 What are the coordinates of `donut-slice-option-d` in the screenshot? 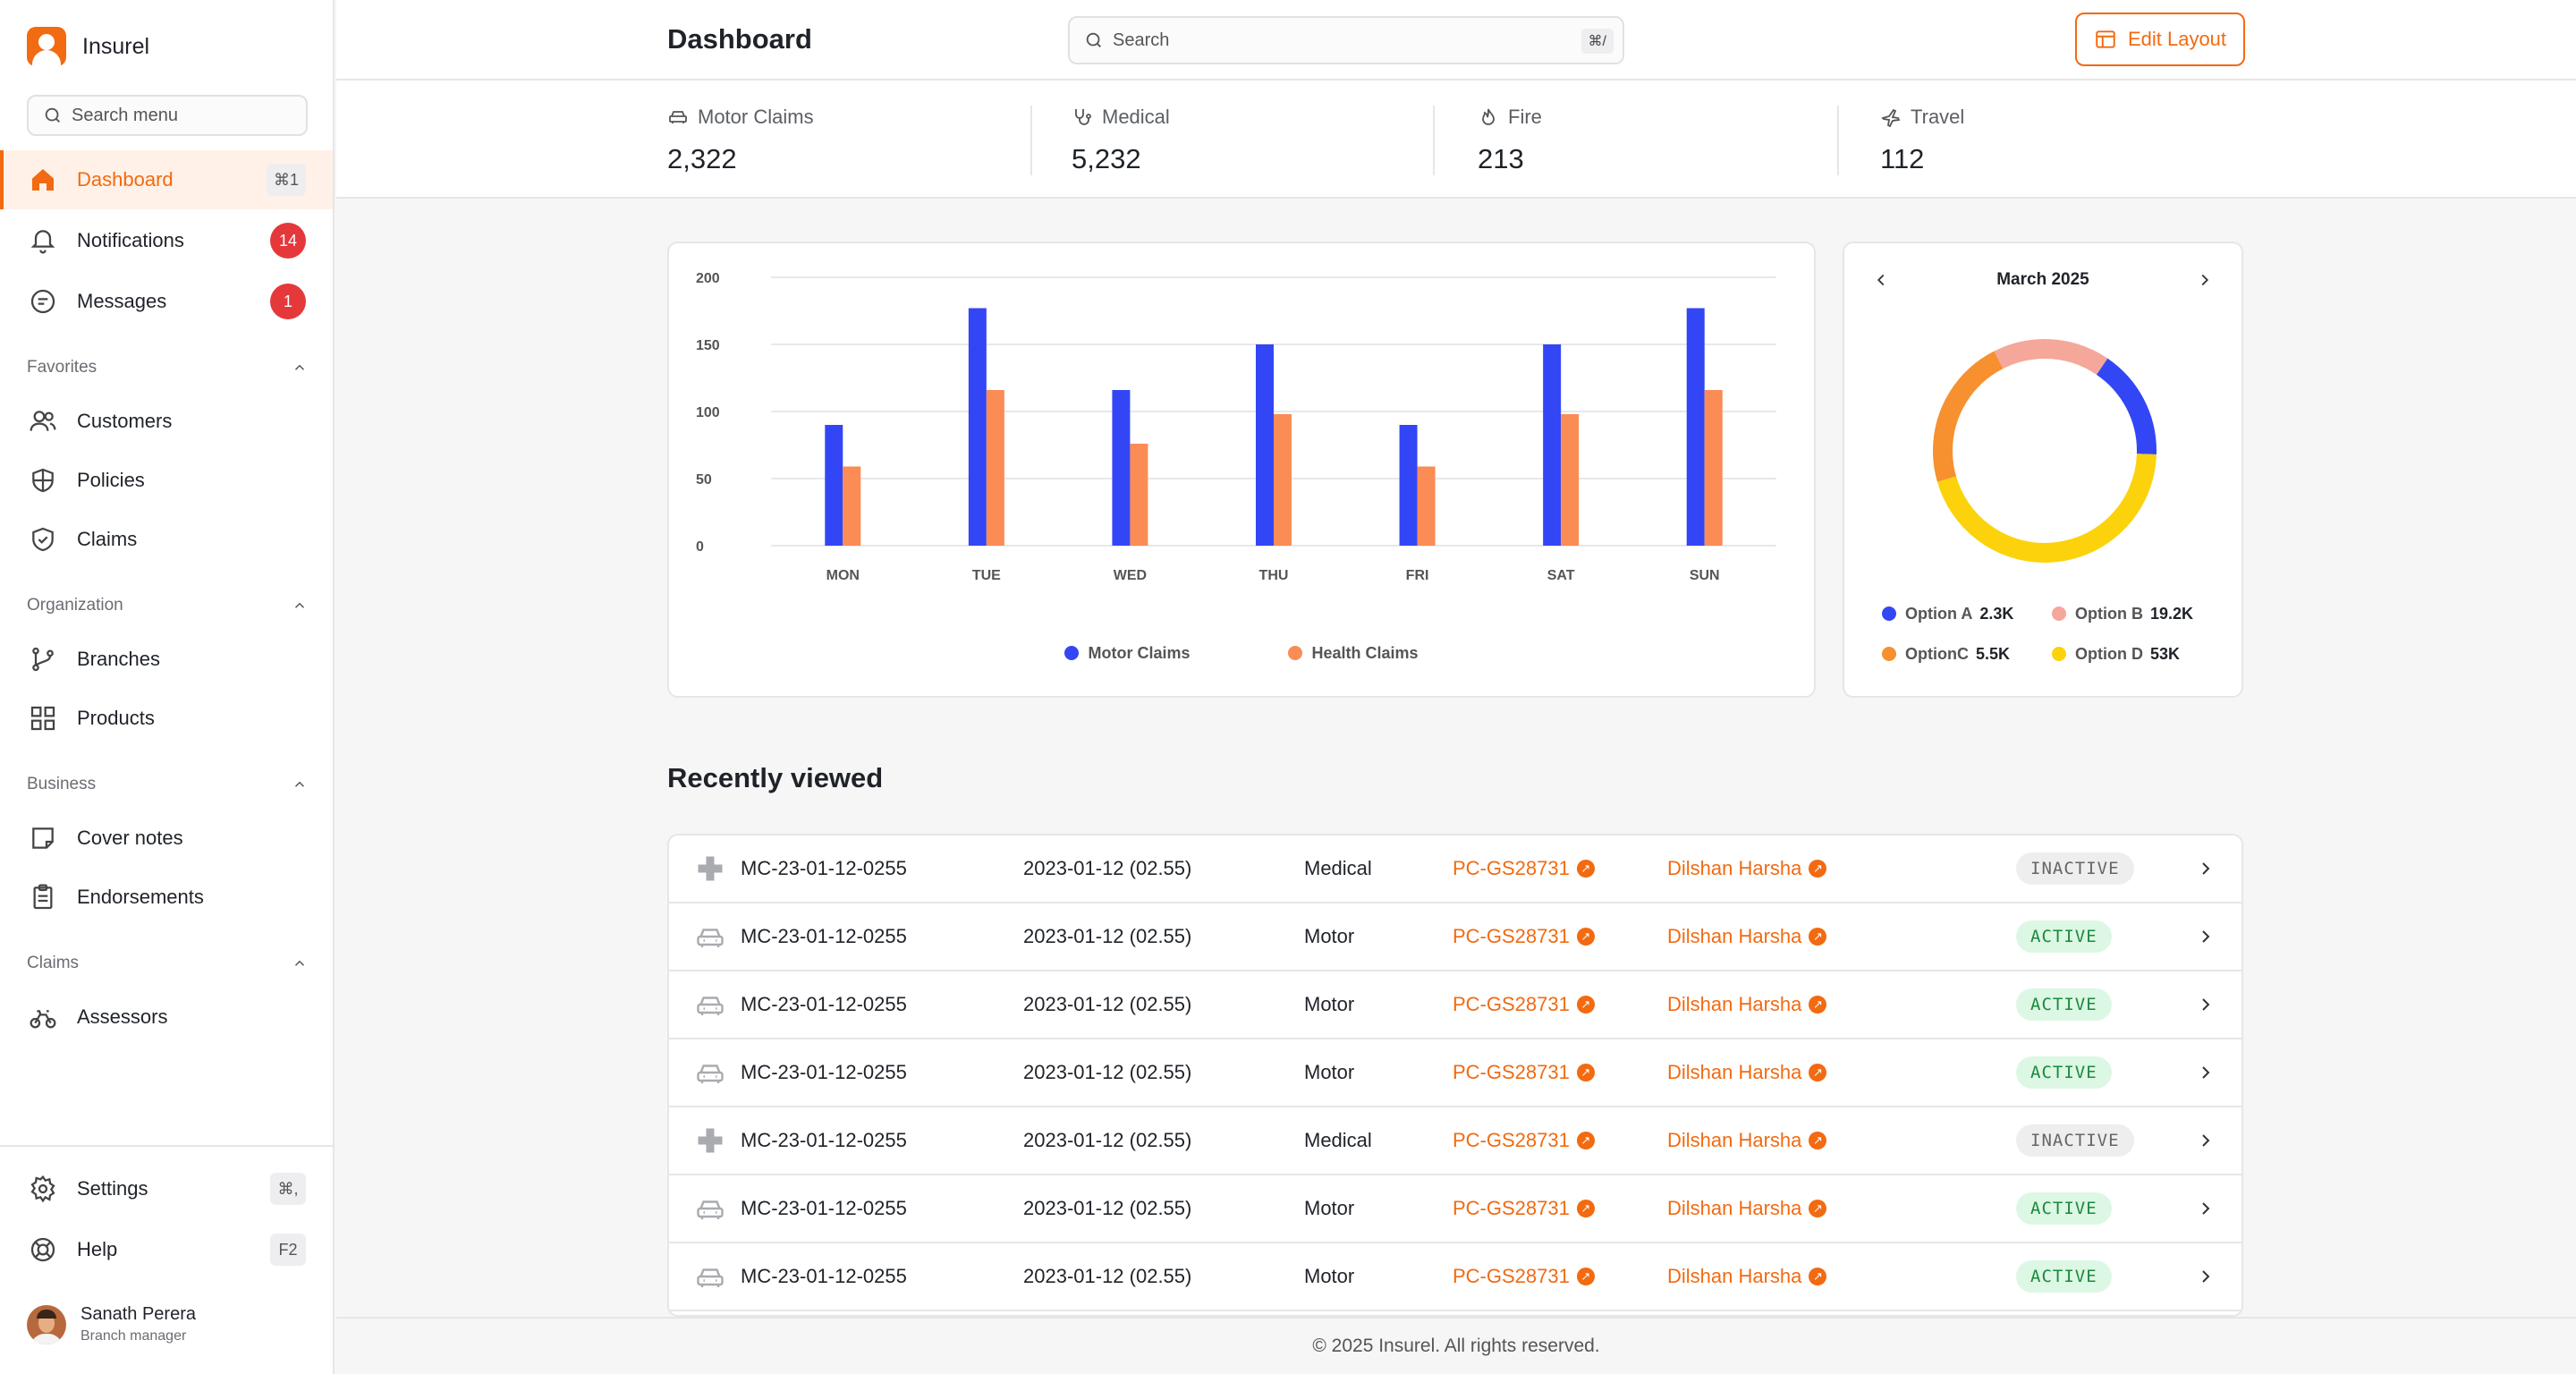 It's located at (2045, 451).